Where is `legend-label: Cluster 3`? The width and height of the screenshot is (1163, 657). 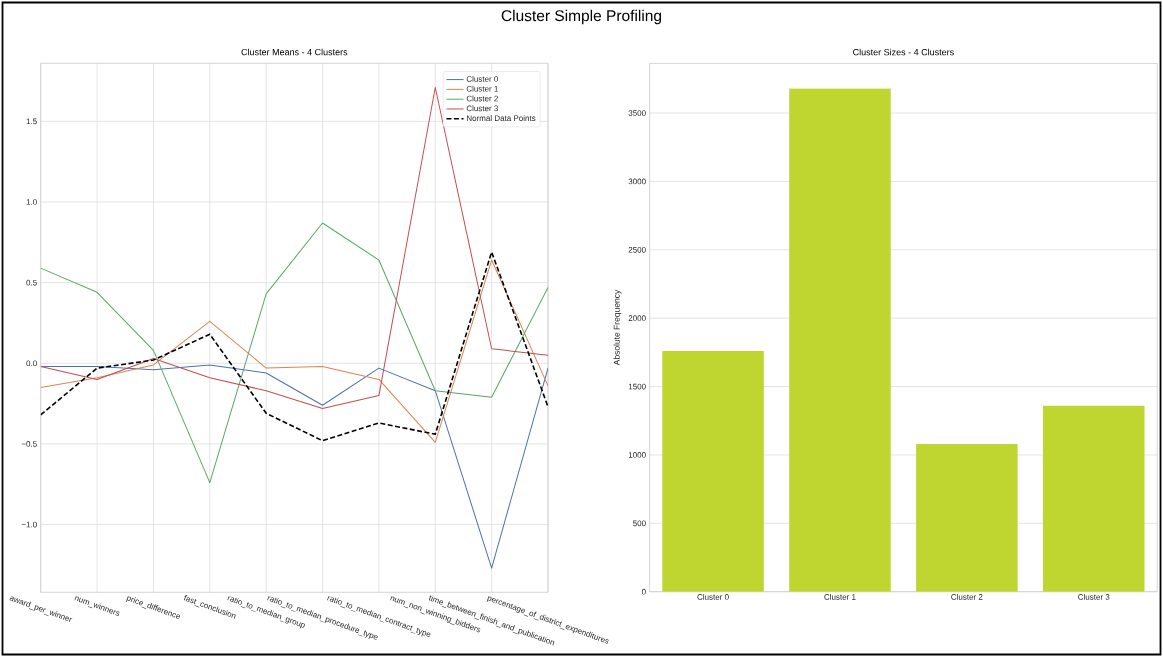 legend-label: Cluster 3 is located at coordinates (482, 108).